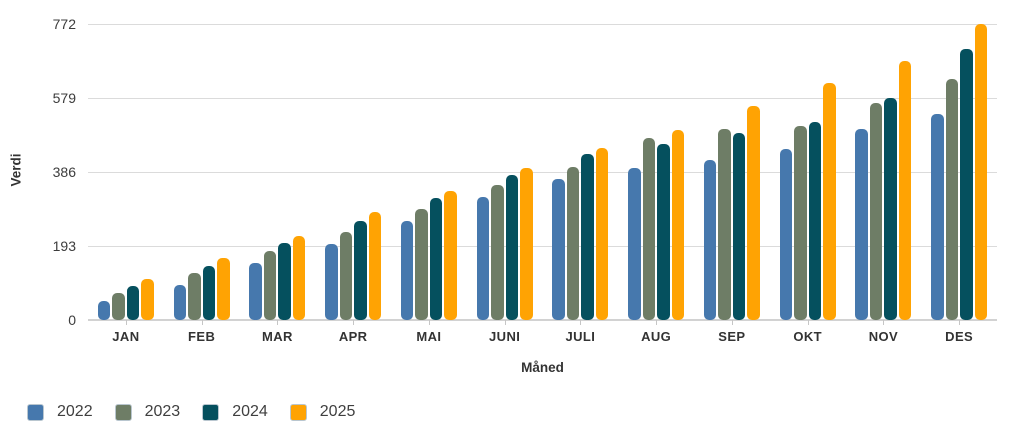  I want to click on legend-label-2022: 2022, so click(75, 411).